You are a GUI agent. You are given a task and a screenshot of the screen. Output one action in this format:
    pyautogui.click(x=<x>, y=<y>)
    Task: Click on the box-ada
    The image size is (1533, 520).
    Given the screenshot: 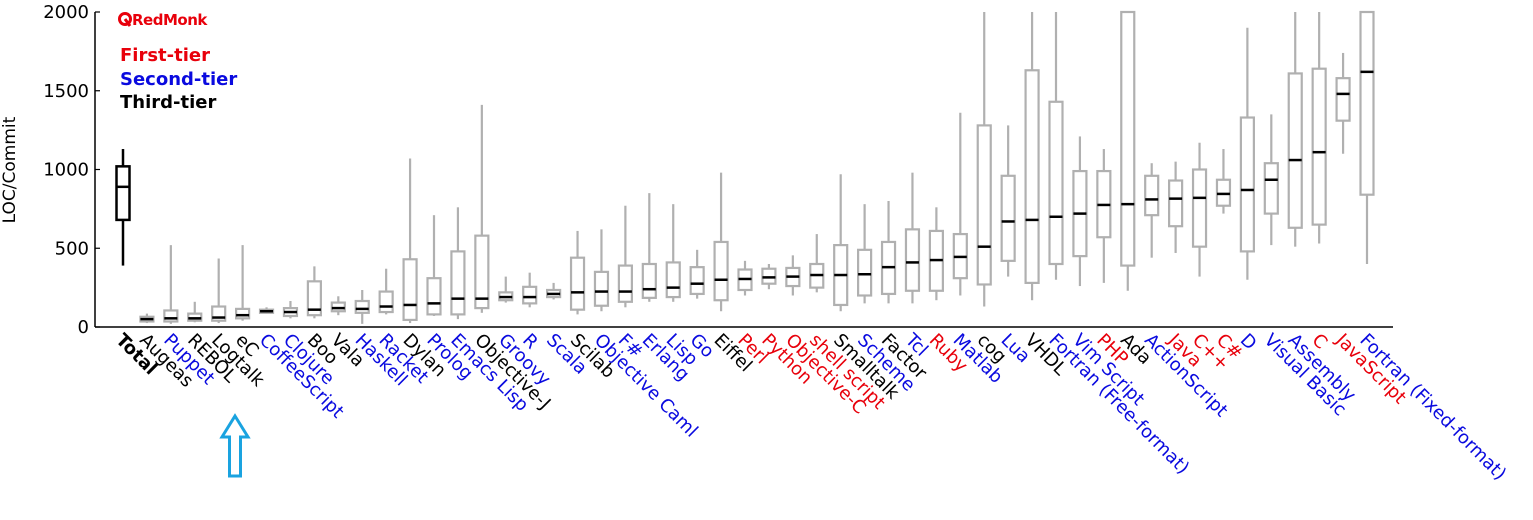 What is the action you would take?
    pyautogui.click(x=1128, y=150)
    